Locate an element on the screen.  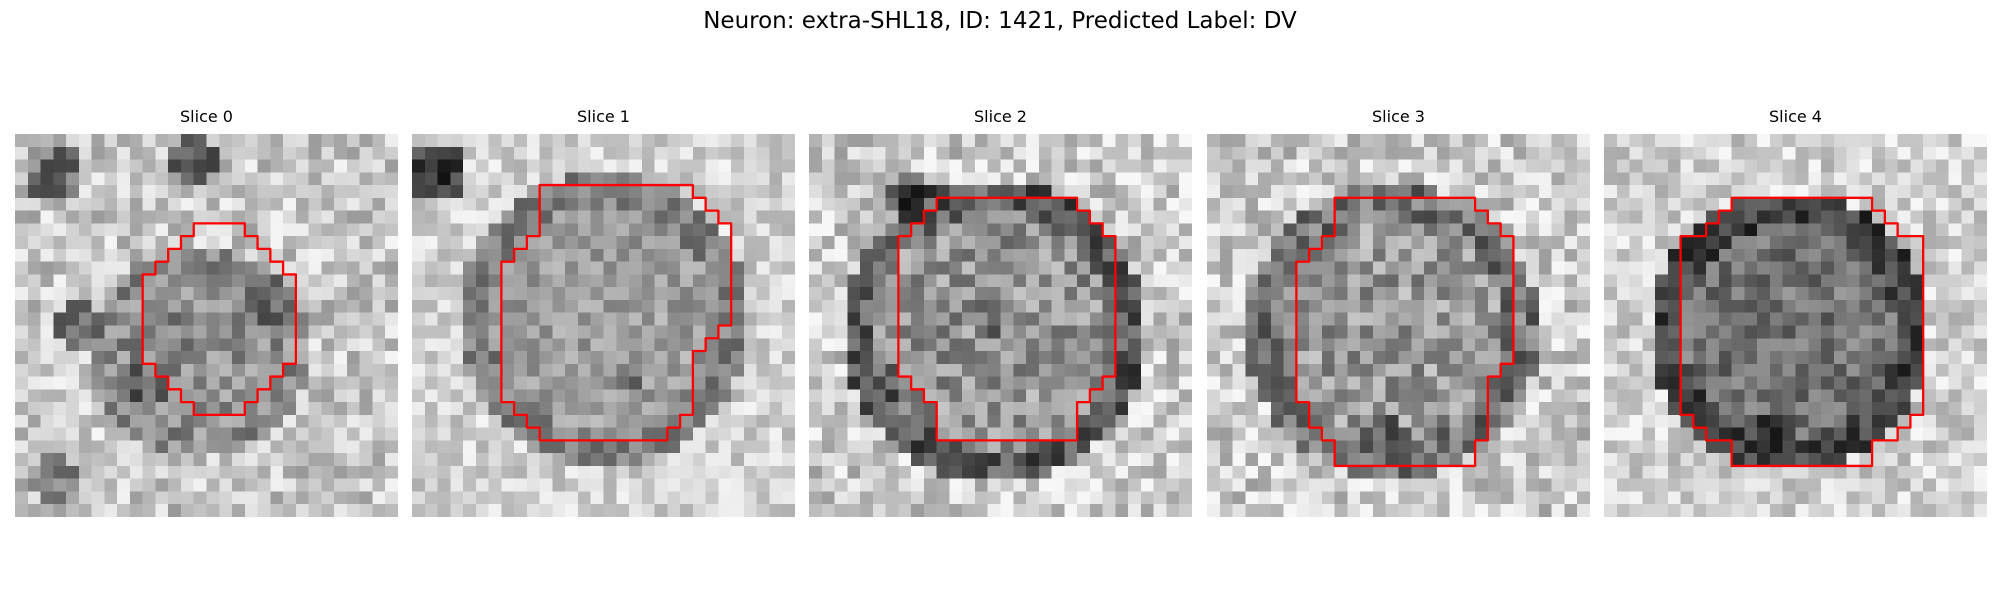
slice-title-4: Slice 4 is located at coordinates (1795, 116).